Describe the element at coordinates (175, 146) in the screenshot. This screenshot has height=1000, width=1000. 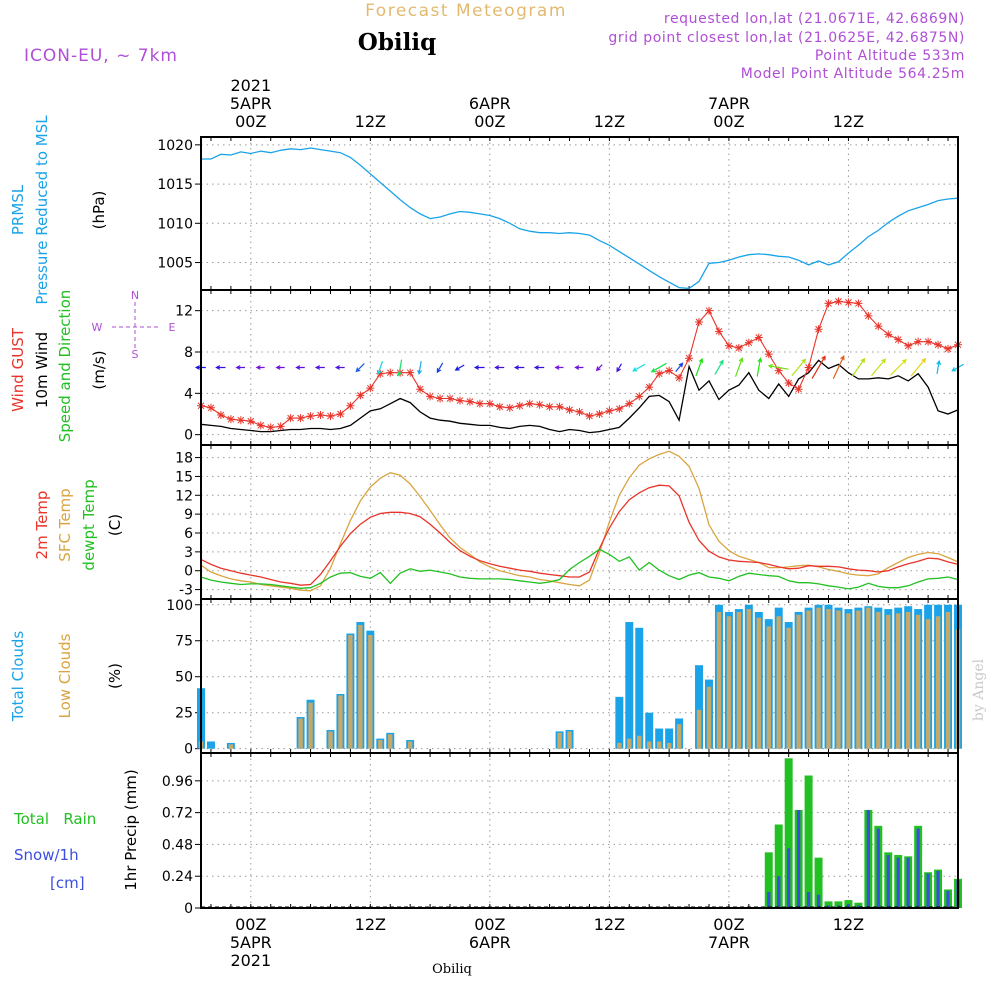
I see `pressure-ytick-label: 1020` at that location.